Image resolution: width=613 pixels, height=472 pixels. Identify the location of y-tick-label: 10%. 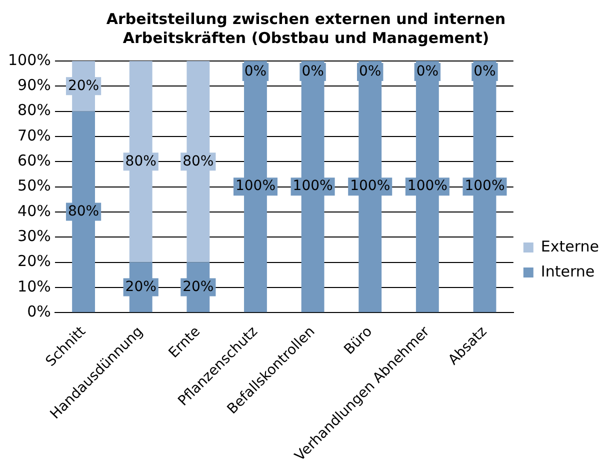
(34, 286).